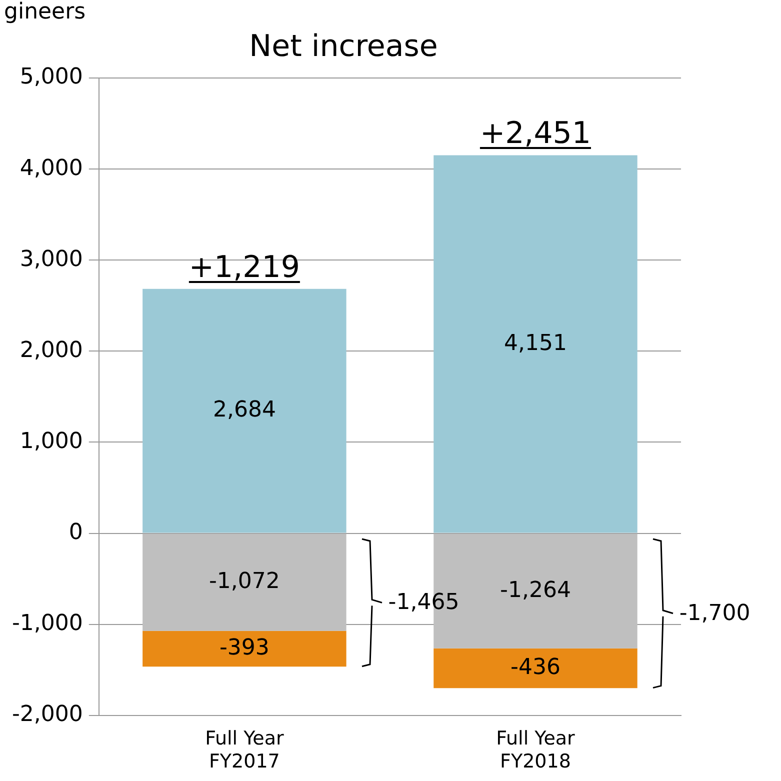 This screenshot has height=781, width=781. I want to click on chart-title: Net increase, so click(343, 46).